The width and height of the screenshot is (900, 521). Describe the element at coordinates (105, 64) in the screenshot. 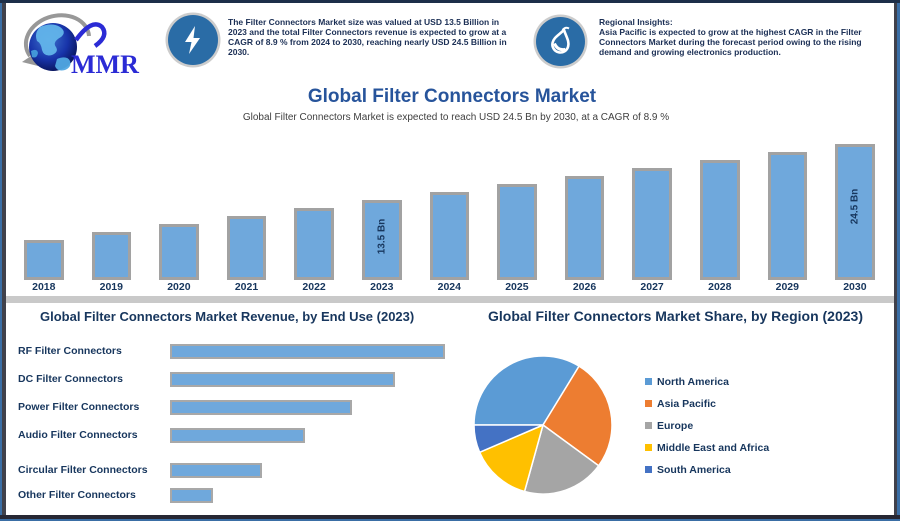

I see `svg-text: MMR` at that location.